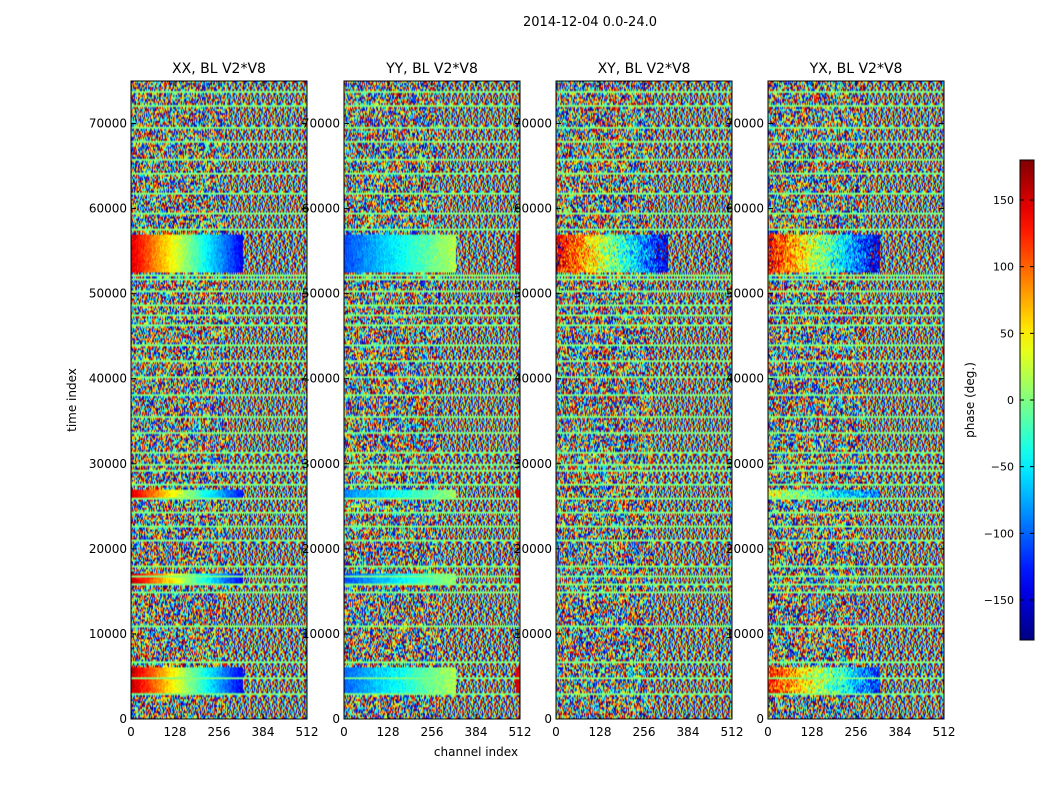 This screenshot has height=800, width=1050. Describe the element at coordinates (590, 22) in the screenshot. I see `figure-suptitle: 2014-12-04 0.0-24.0` at that location.